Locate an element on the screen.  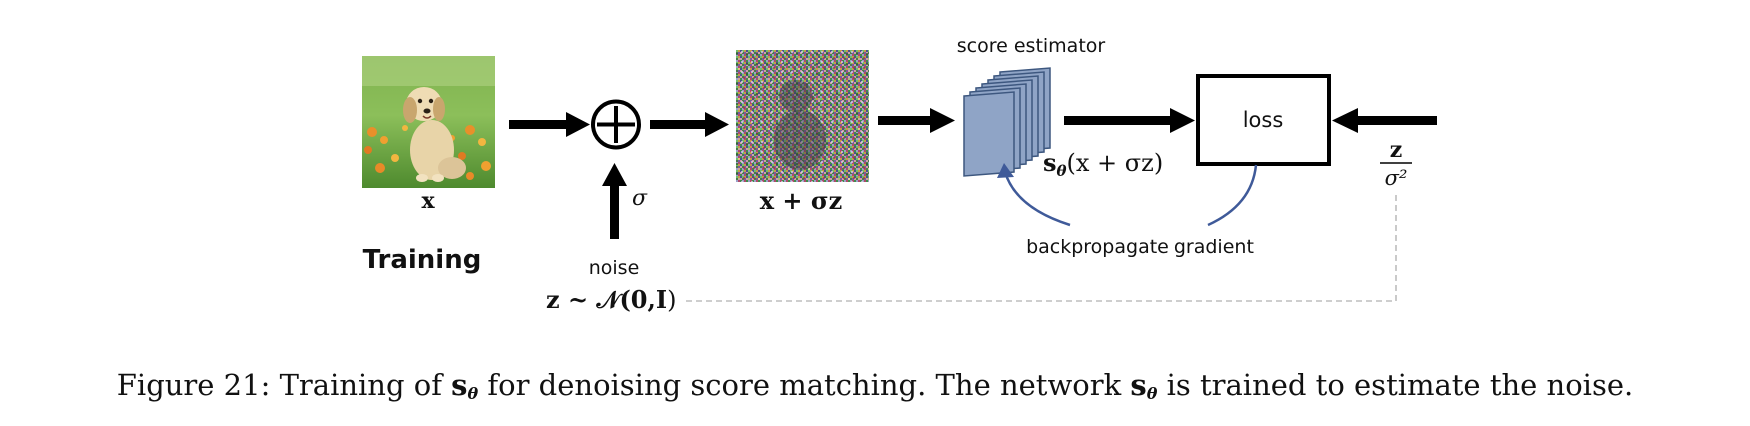
arrow-plus-to-noisy is located at coordinates (689, 124).